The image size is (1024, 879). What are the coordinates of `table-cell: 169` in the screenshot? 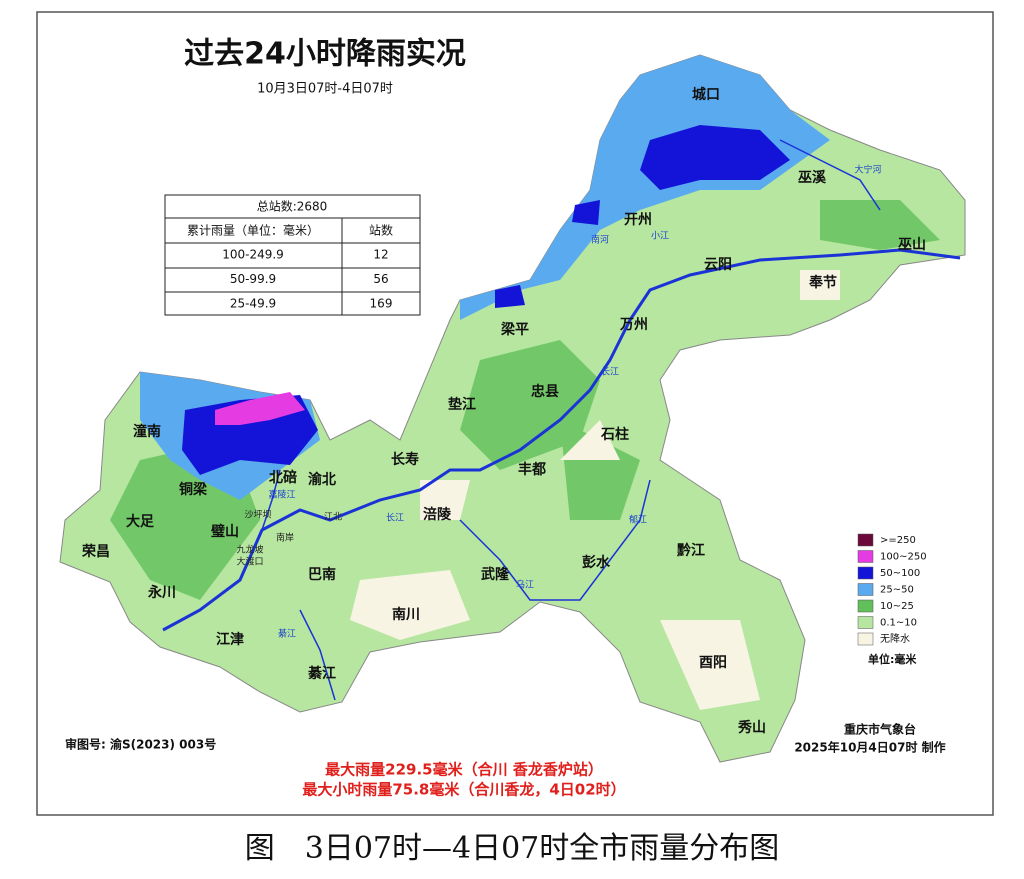 It's located at (381, 304).